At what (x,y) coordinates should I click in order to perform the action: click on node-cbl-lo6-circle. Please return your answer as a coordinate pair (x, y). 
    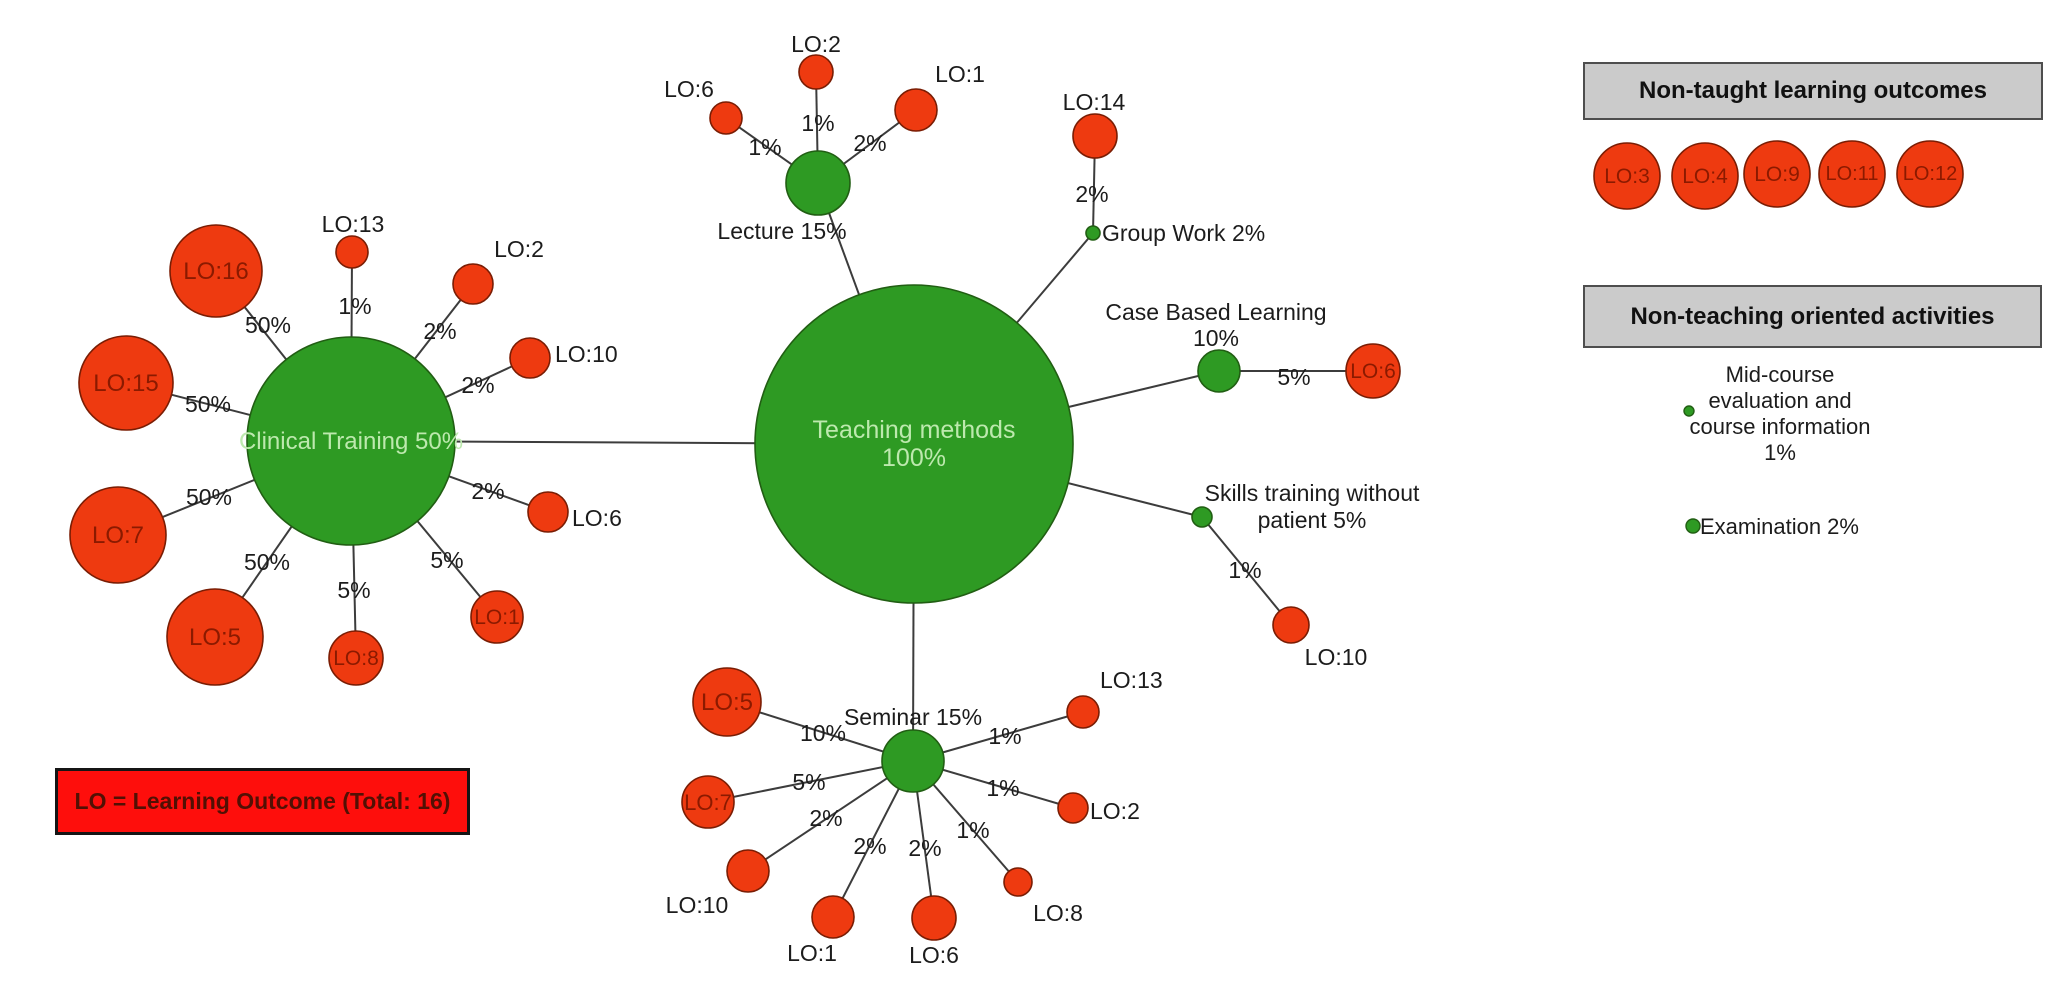
    Looking at the image, I should click on (1373, 371).